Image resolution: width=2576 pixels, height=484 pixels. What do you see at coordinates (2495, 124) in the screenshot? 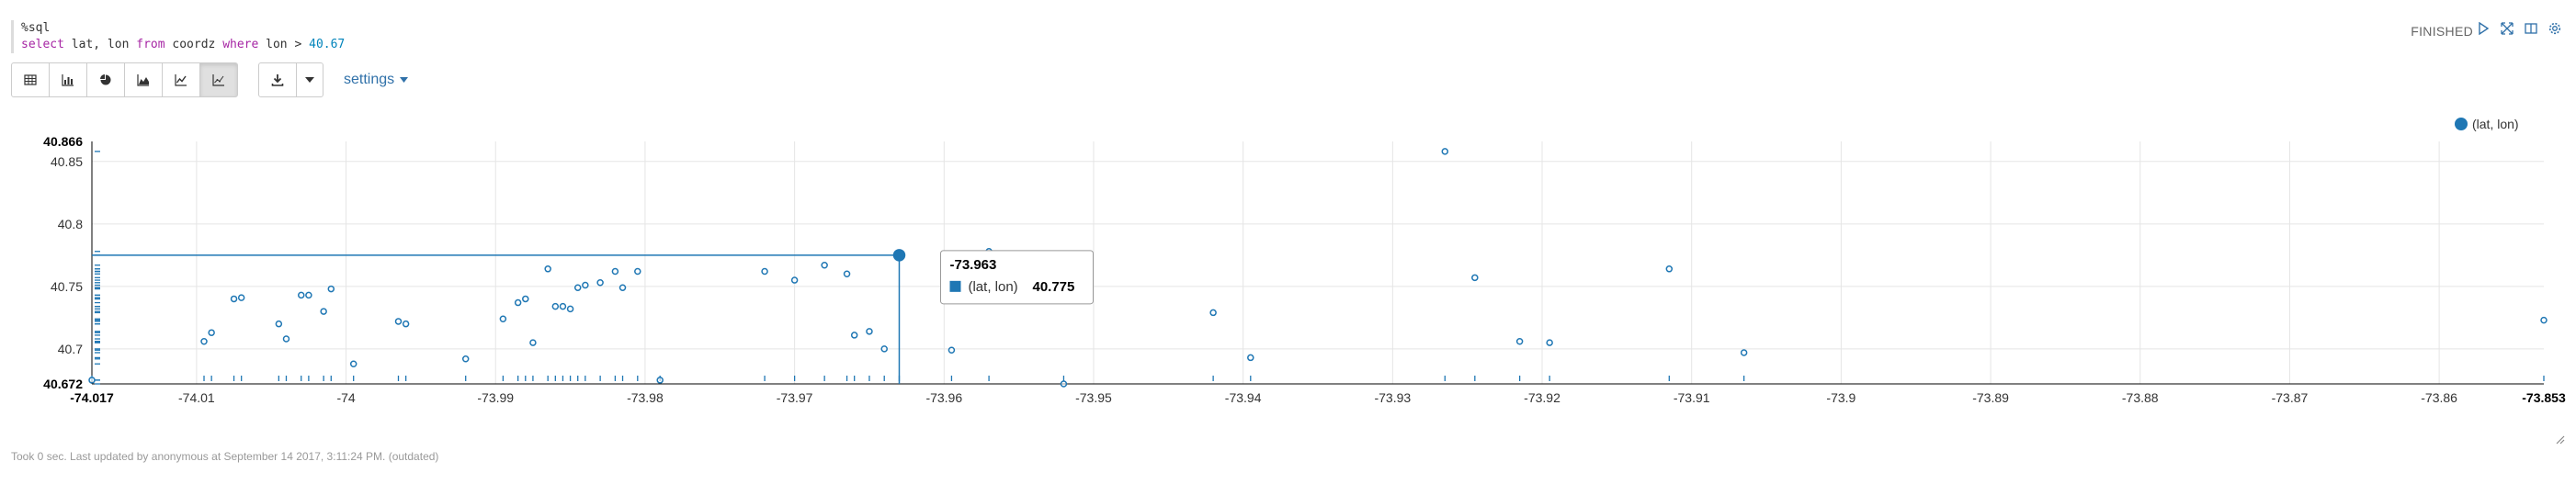
I see `legend-label: (lat, lon)` at bounding box center [2495, 124].